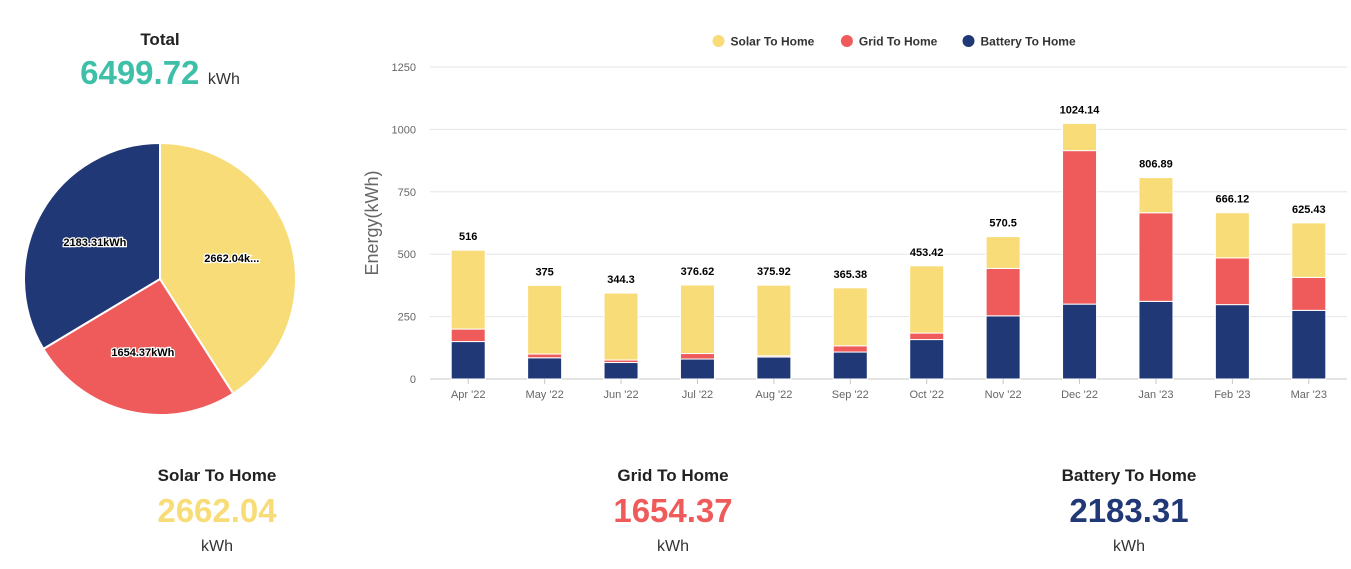 This screenshot has width=1351, height=569. Describe the element at coordinates (1309, 395) in the screenshot. I see `x-tick-label: Mar '23` at that location.